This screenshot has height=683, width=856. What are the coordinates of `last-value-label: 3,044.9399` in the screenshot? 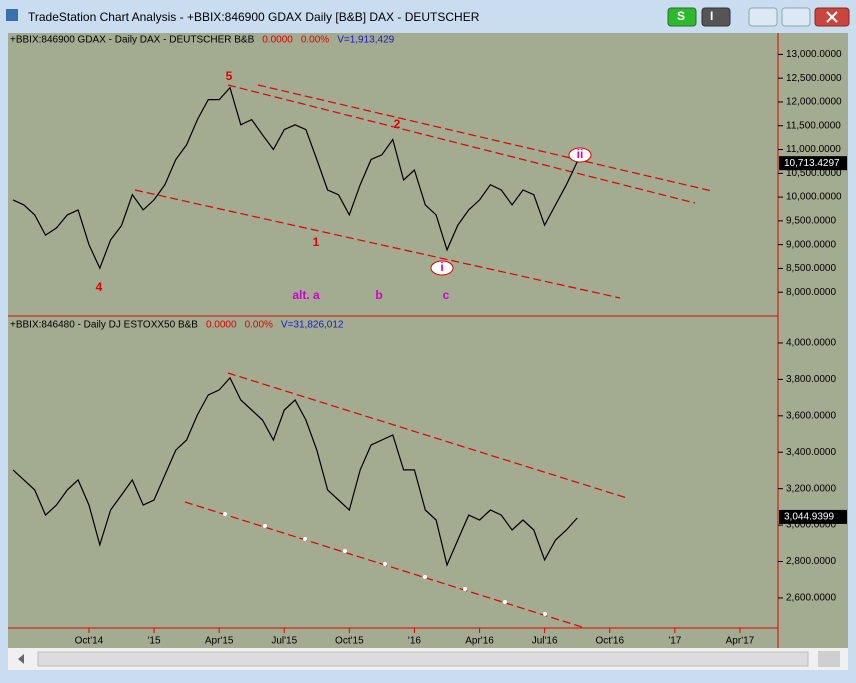 It's located at (809, 517).